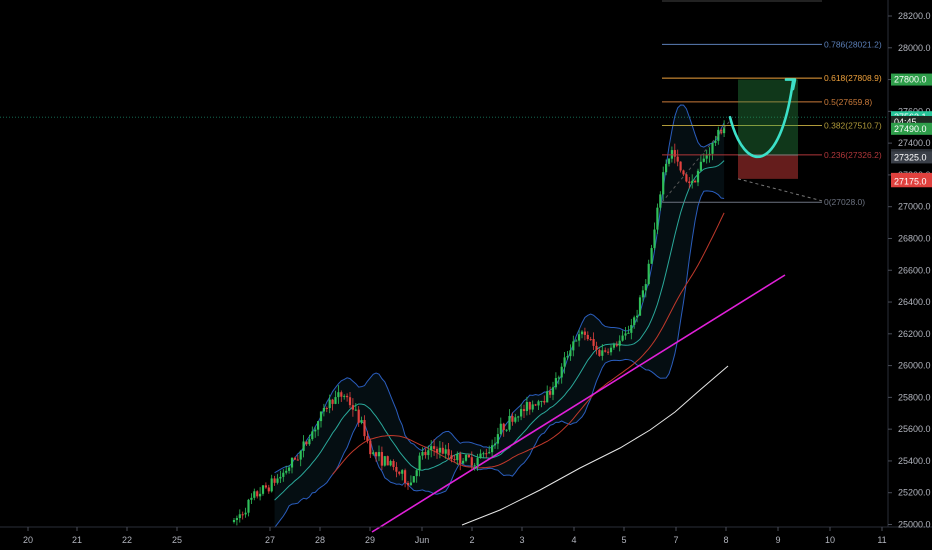 Image resolution: width=932 pixels, height=550 pixels. I want to click on fib-level-label: 0.5(27659.8), so click(848, 102).